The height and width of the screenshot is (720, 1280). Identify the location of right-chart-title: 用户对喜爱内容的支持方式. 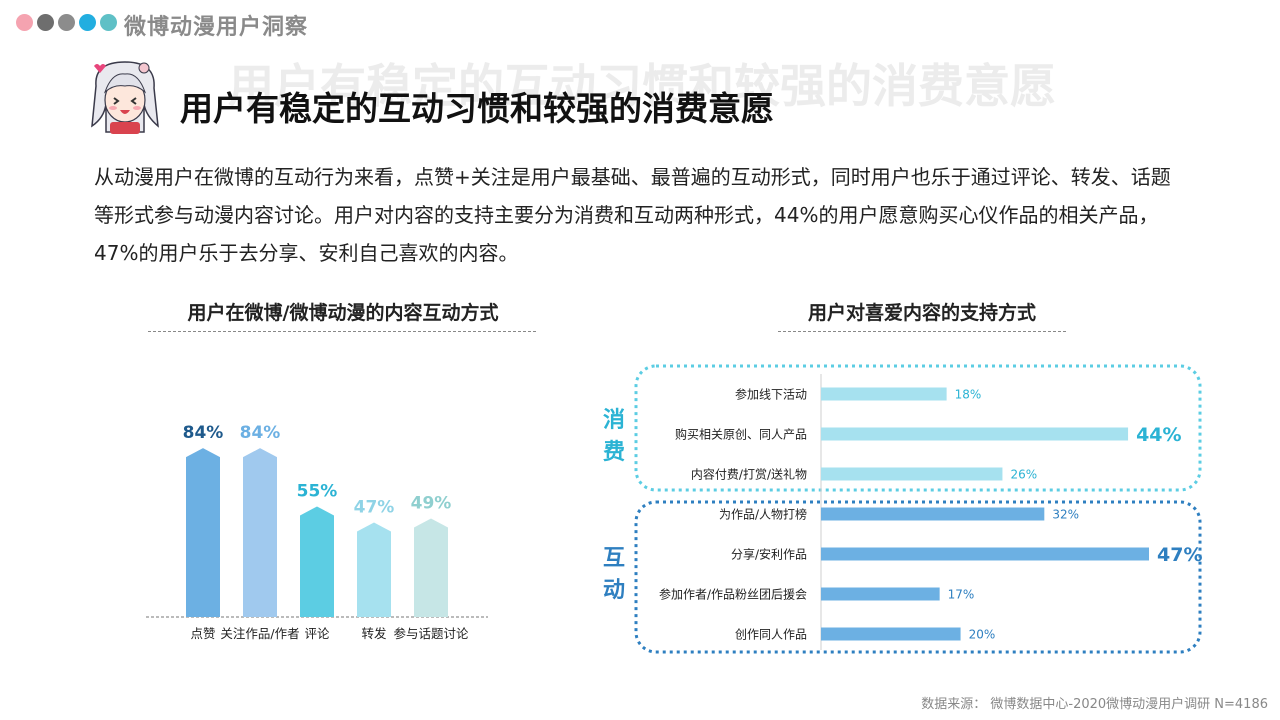
(921, 313).